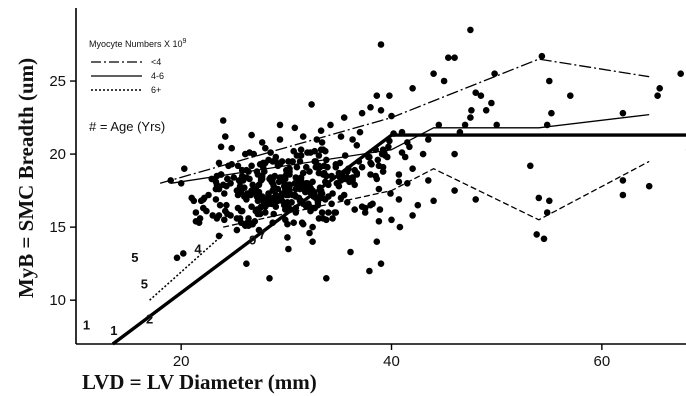  I want to click on legend-title-superscript: 9, so click(185, 41).